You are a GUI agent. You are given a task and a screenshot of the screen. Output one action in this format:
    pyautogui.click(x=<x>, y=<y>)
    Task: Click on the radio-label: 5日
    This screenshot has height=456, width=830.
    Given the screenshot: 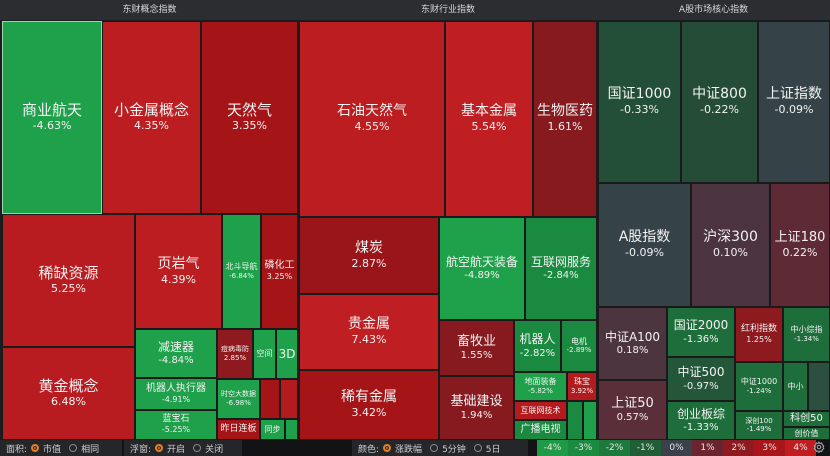 What is the action you would take?
    pyautogui.click(x=493, y=449)
    